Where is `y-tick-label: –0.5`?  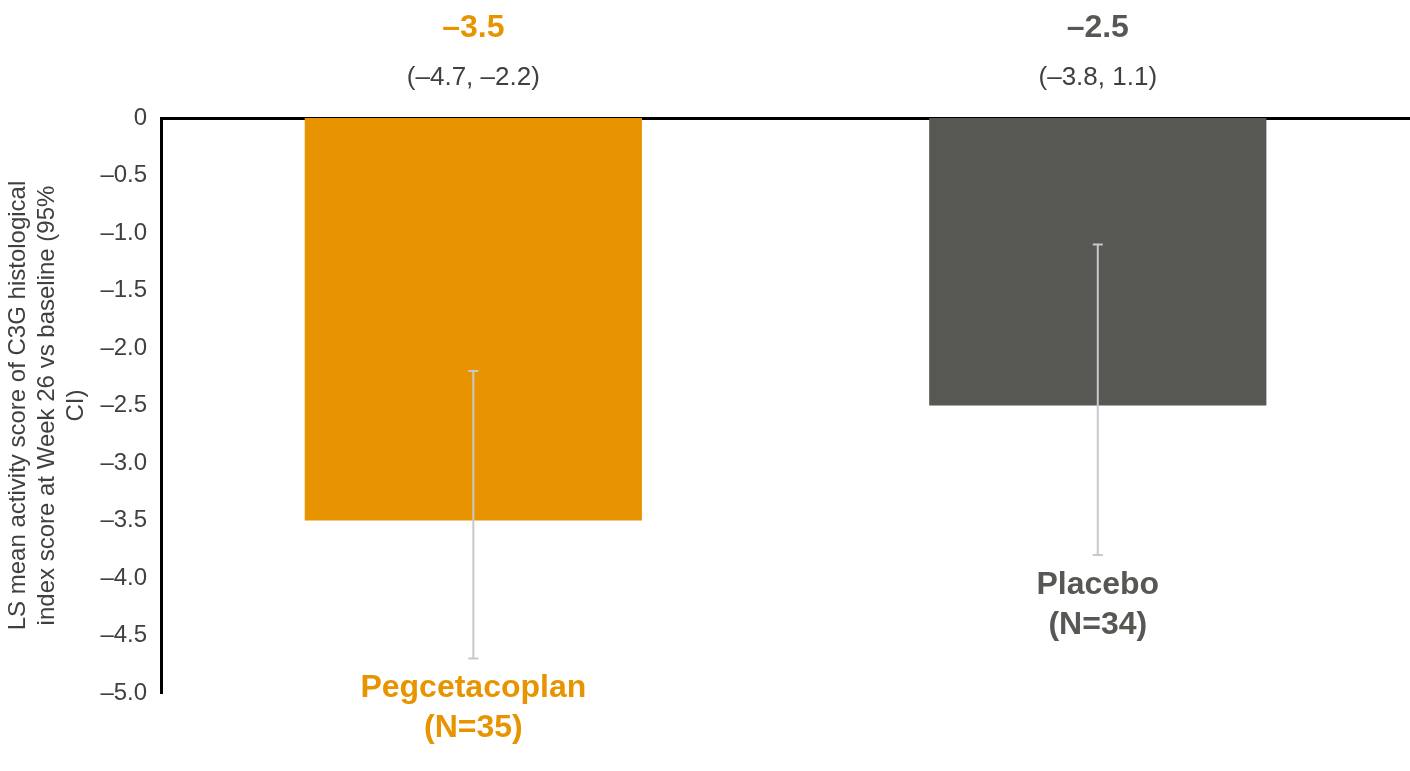
y-tick-label: –0.5 is located at coordinates (124, 174).